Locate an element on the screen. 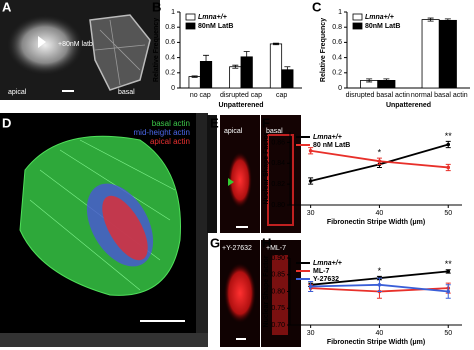  y-tick-label: 0.75 is located at coordinates (278, 308).